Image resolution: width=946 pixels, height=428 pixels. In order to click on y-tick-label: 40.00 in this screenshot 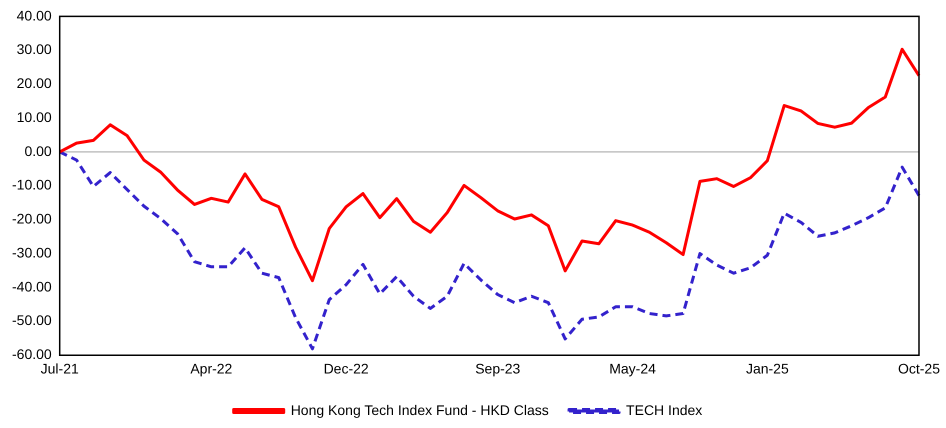, I will do `click(34, 15)`.